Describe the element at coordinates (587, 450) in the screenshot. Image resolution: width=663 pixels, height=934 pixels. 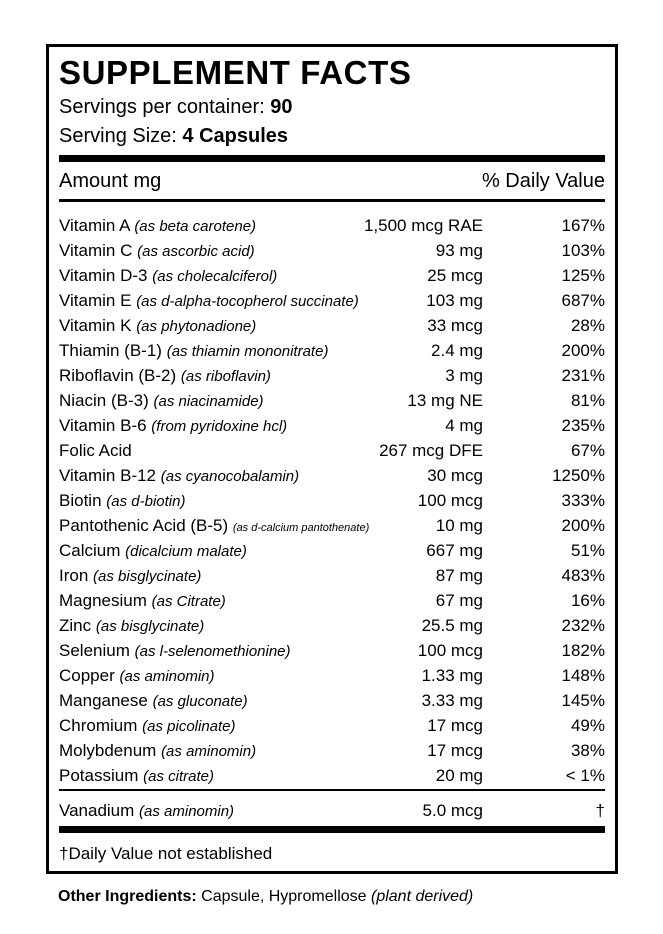
I see `nutrient-daily-value: 67%` at that location.